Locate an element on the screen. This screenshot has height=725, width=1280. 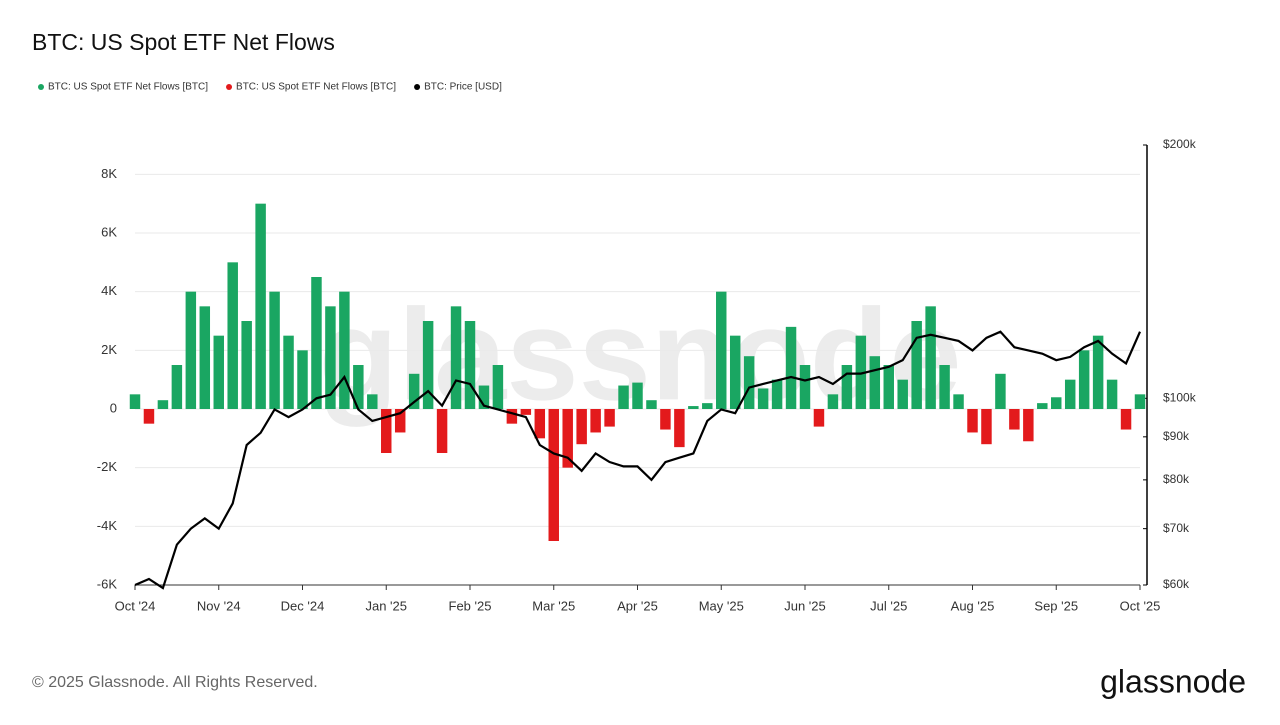
x-tick-label: Mar '25 is located at coordinates (553, 605).